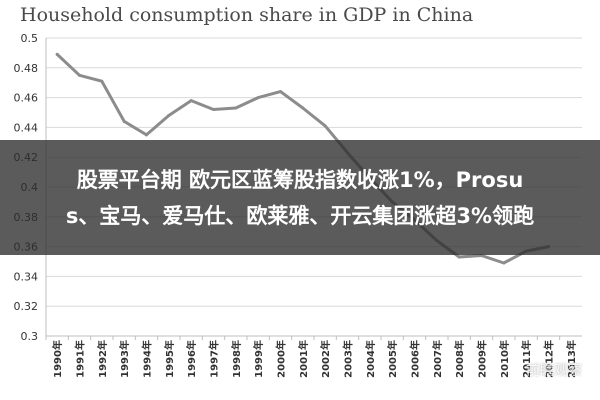  Describe the element at coordinates (26, 306) in the screenshot. I see `y-tick-label: 0.32` at that location.